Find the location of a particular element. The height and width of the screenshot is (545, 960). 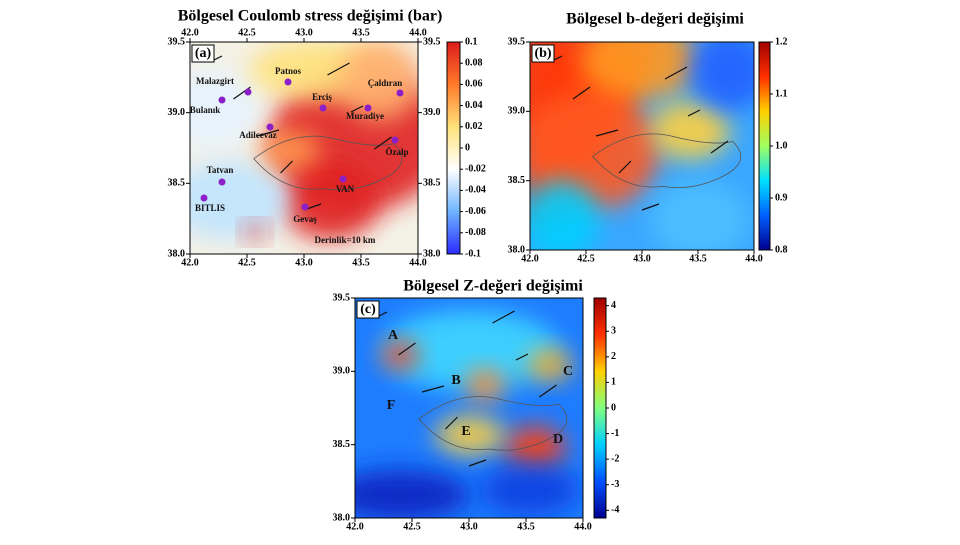

zone-label: A is located at coordinates (393, 335).